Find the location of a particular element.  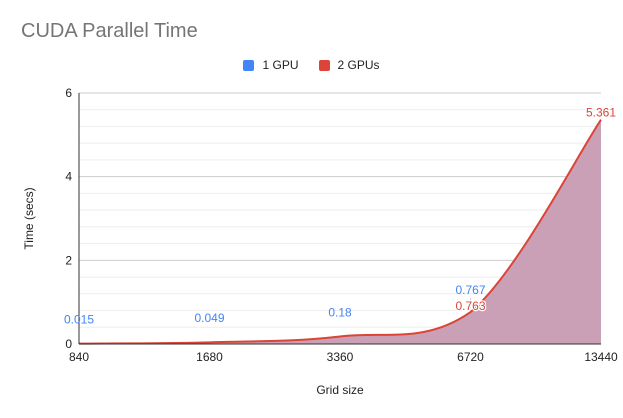

data-label-1gpu: 0.015 is located at coordinates (79, 319).